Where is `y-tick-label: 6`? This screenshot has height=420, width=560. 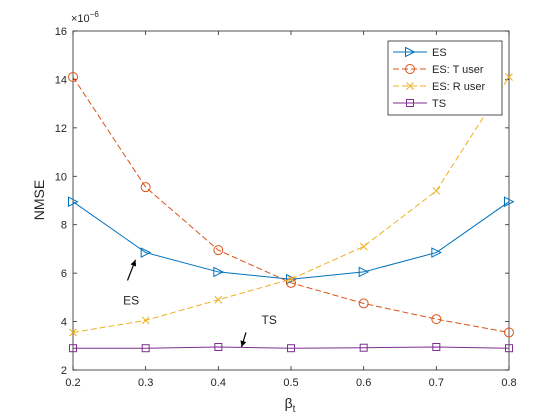
y-tick-label: 6 is located at coordinates (64, 274).